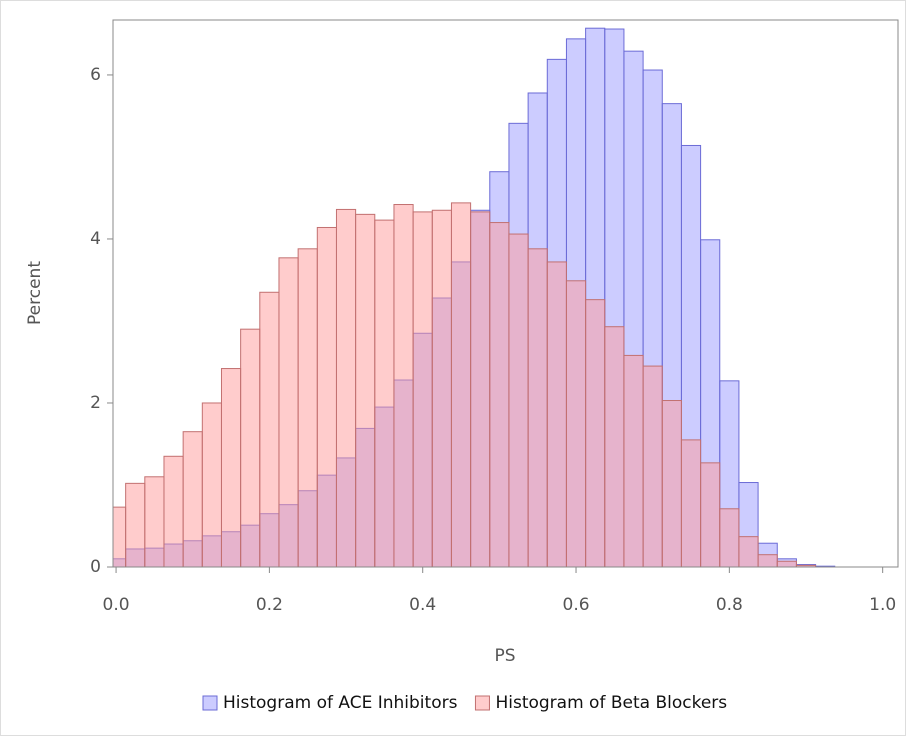 The image size is (906, 736). What do you see at coordinates (35, 293) in the screenshot?
I see `y-axis-label: Percent` at bounding box center [35, 293].